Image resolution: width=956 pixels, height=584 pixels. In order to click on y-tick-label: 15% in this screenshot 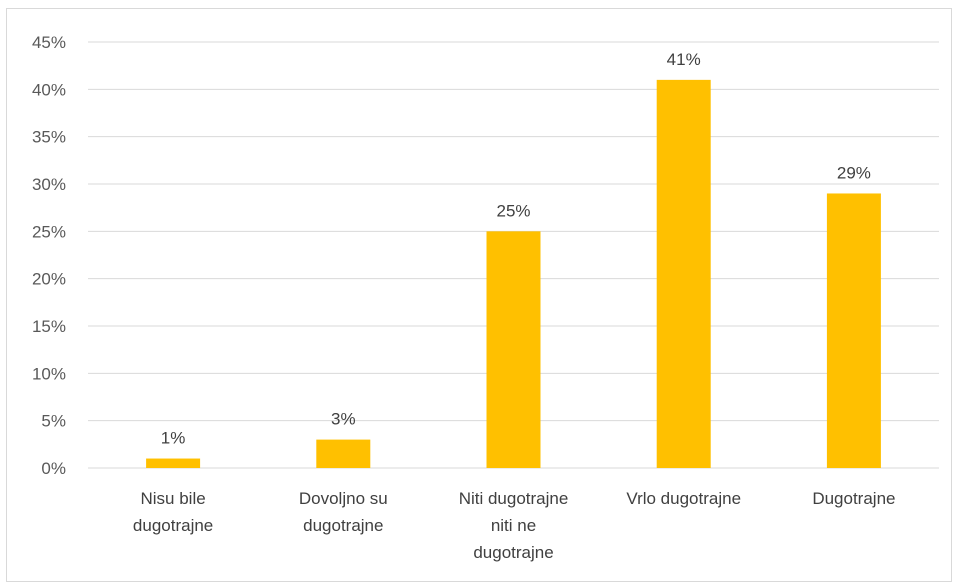, I will do `click(49, 326)`.